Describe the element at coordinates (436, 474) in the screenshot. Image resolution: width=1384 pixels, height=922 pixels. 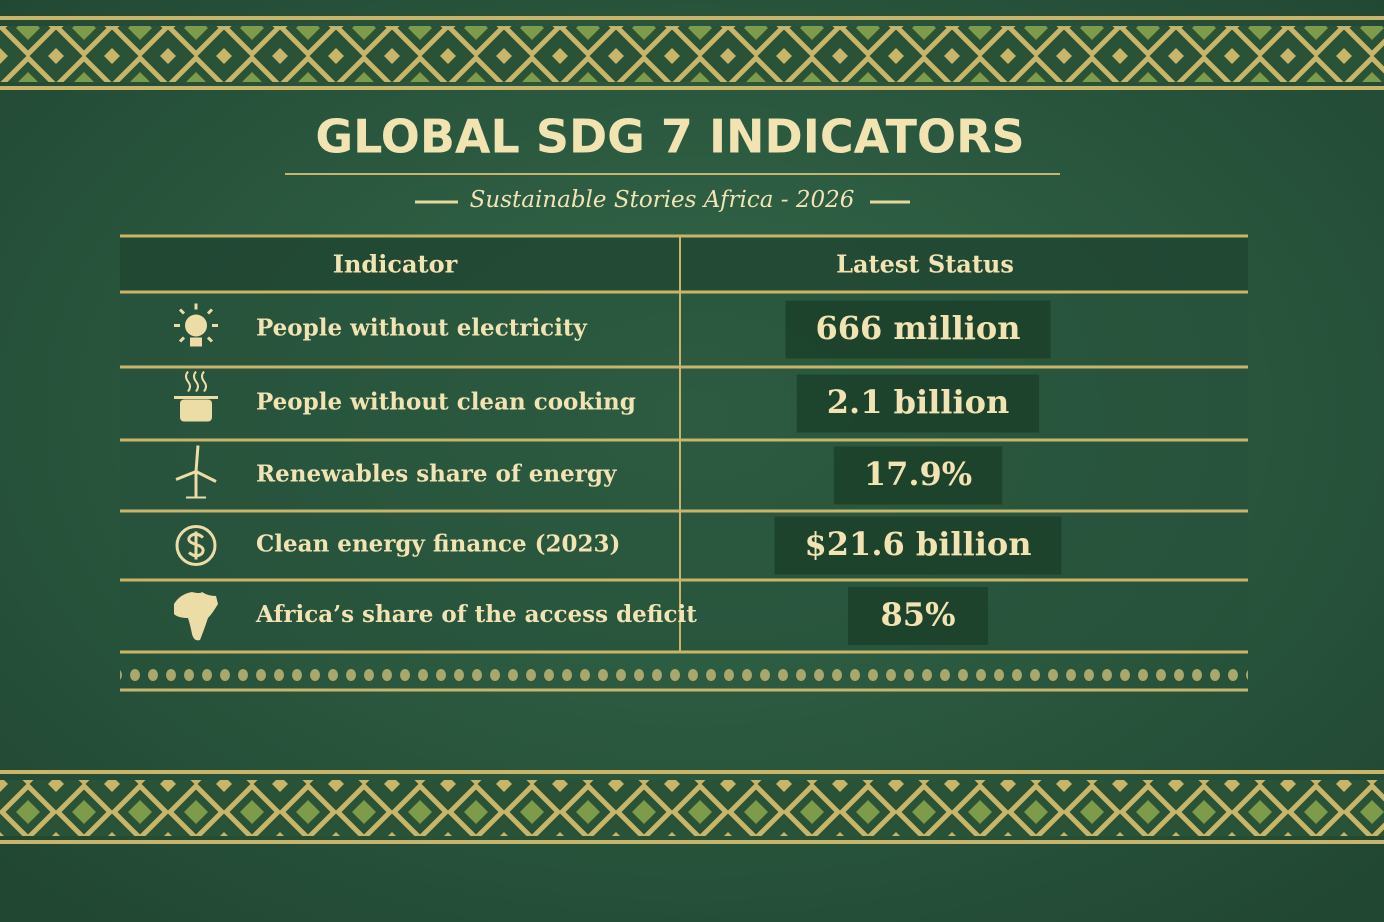
I see `indicator-label: Renewables share of energy` at that location.